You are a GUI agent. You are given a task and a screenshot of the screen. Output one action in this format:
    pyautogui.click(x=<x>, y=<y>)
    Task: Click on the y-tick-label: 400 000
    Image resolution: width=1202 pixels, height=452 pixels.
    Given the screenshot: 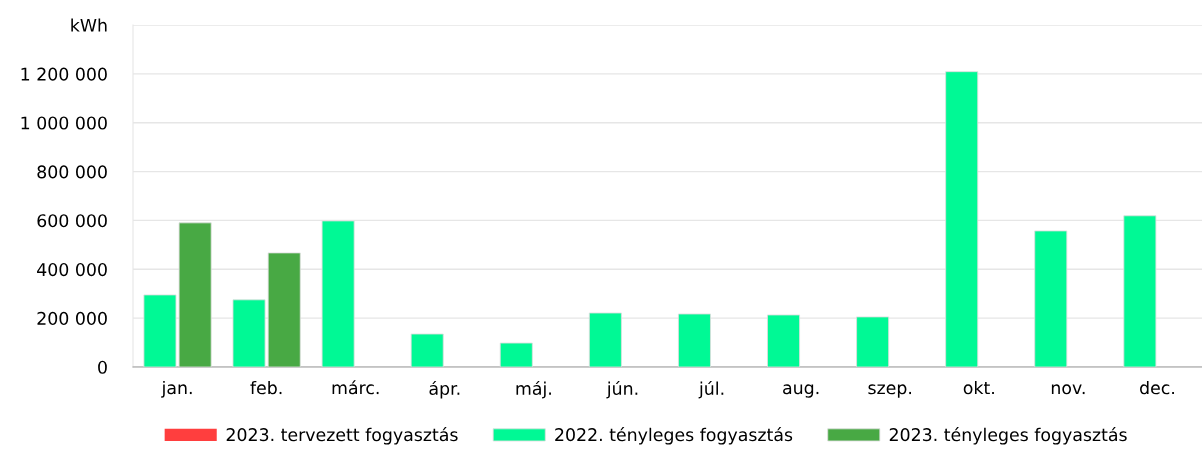 What is the action you would take?
    pyautogui.click(x=72, y=270)
    